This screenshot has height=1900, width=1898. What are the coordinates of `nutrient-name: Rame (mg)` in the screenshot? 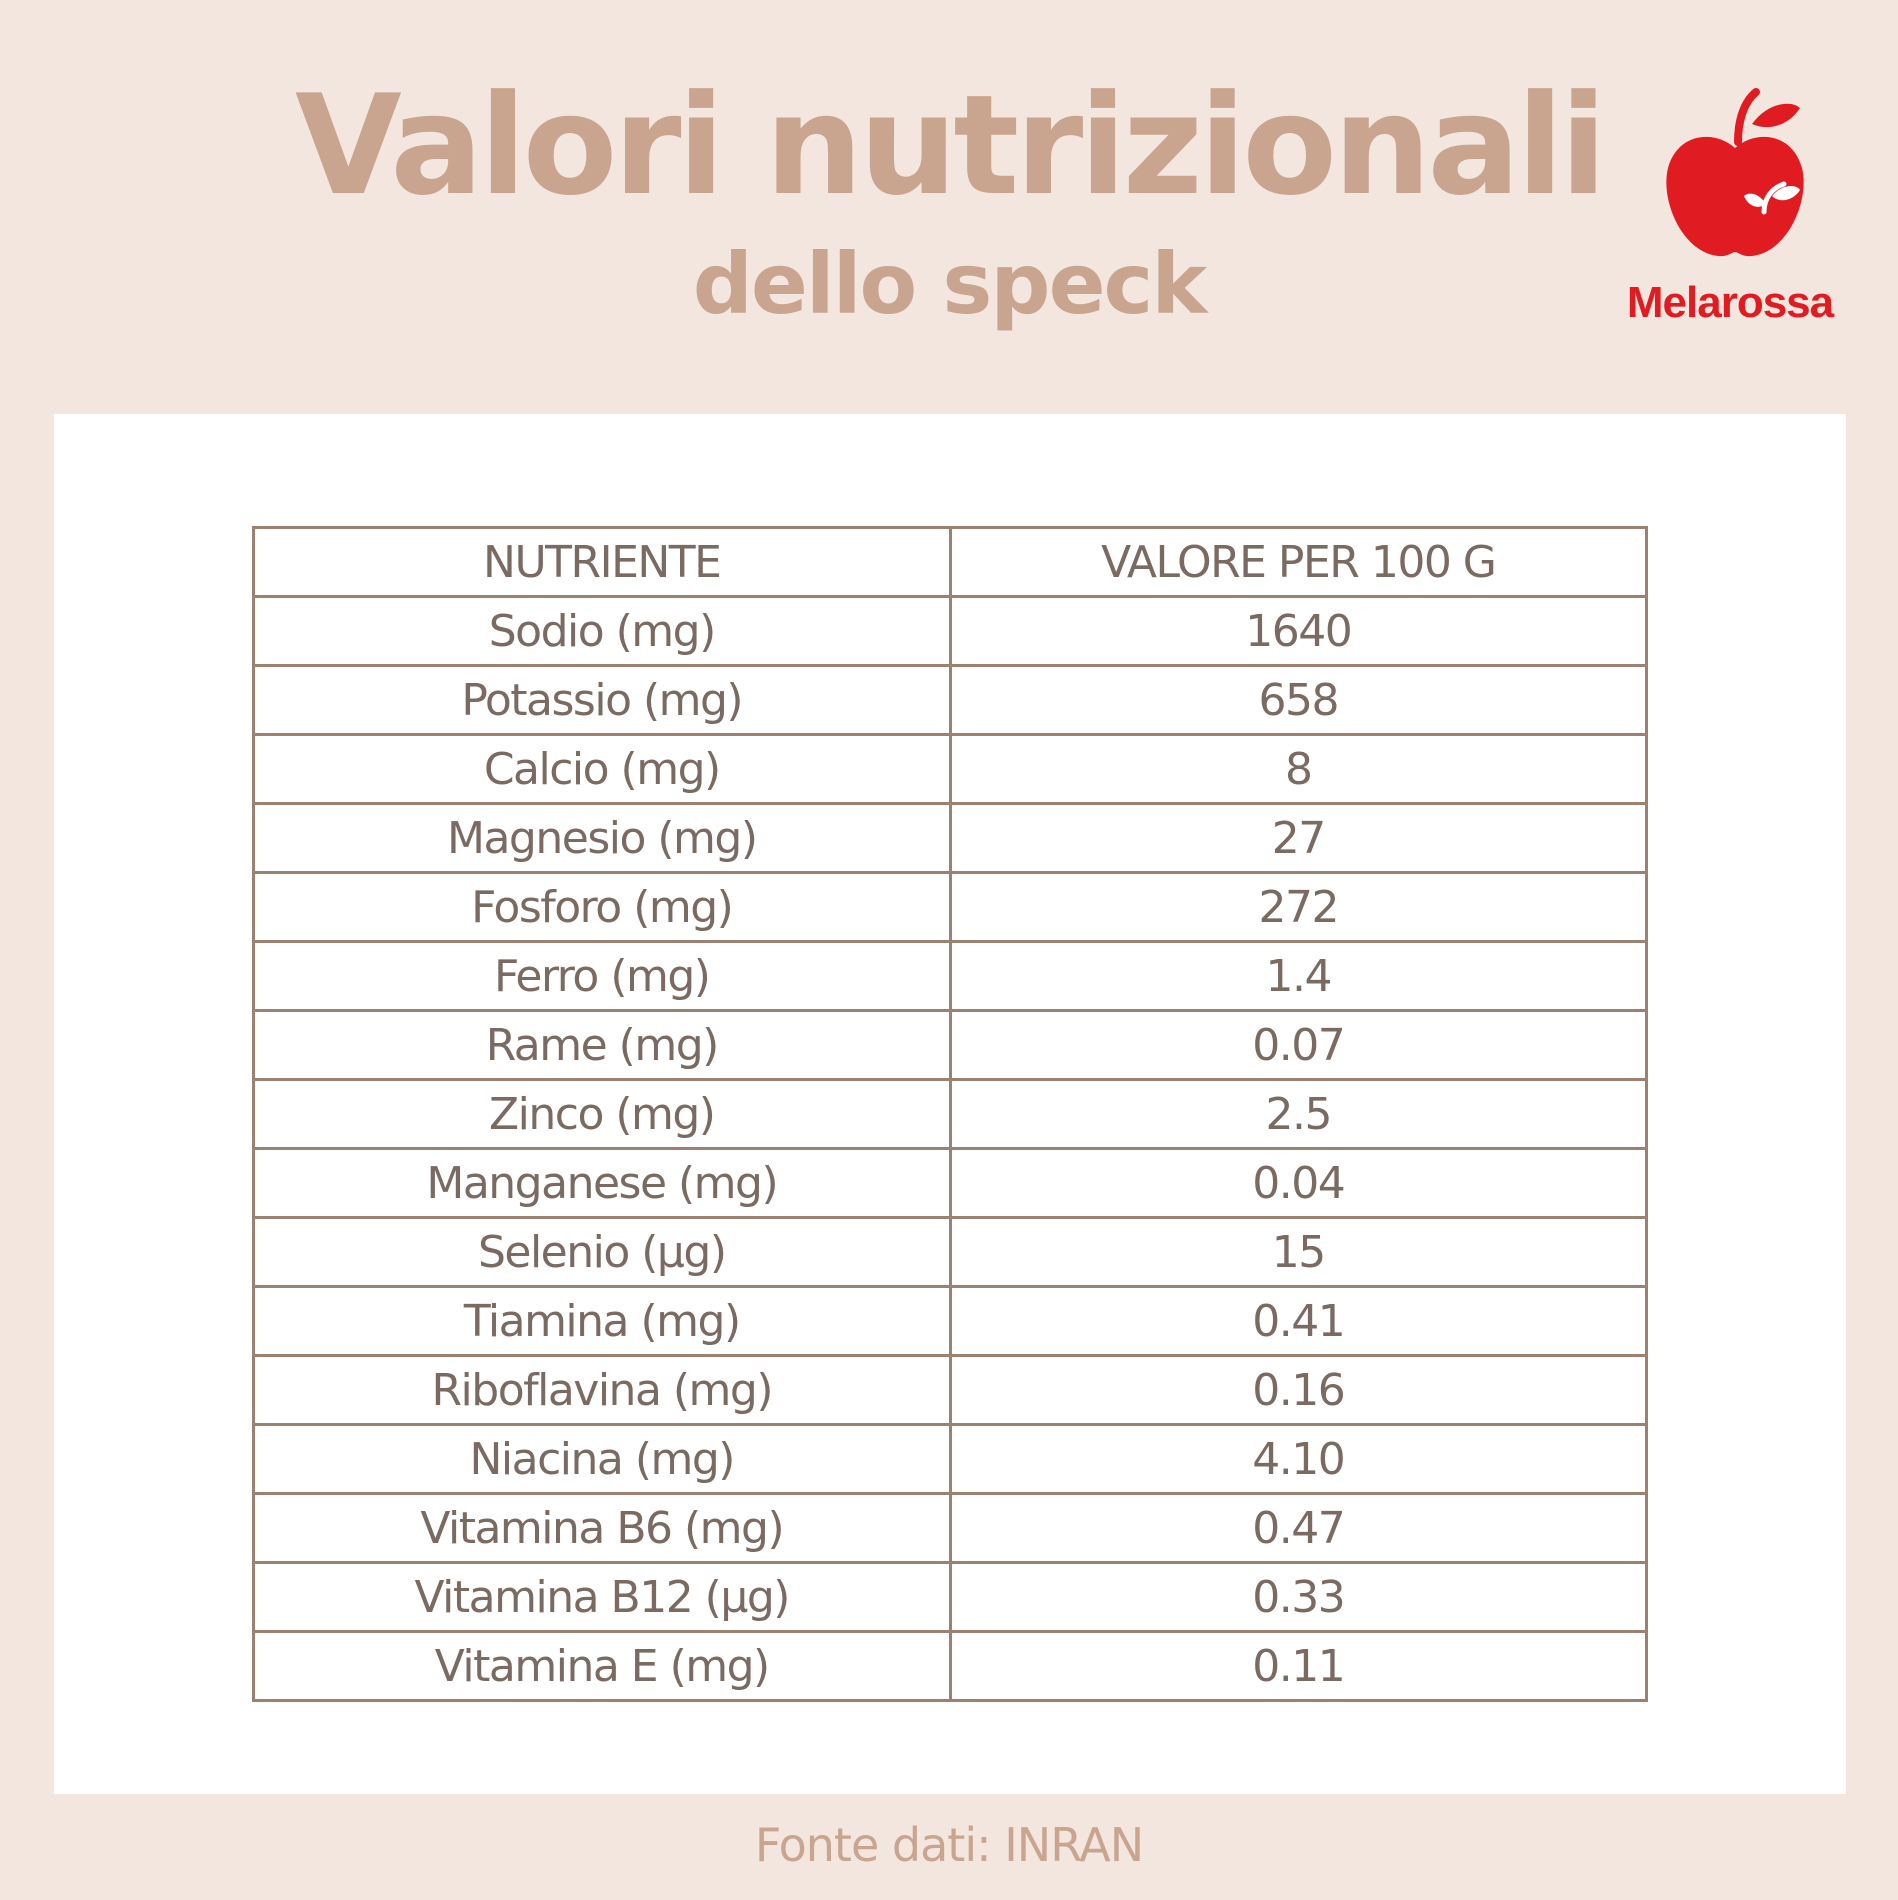 It's located at (602, 1045).